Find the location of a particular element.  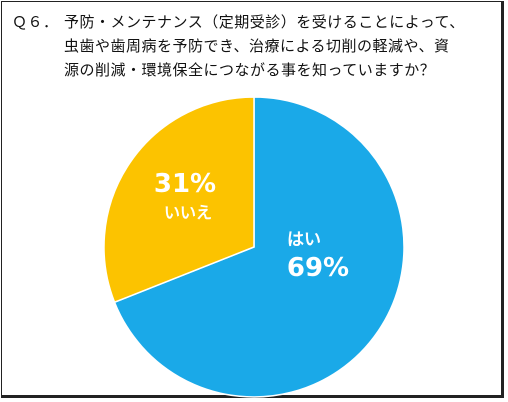

question-line-3: 源の削減・環境保全につながる事を知っていますか？ is located at coordinates (250, 70).